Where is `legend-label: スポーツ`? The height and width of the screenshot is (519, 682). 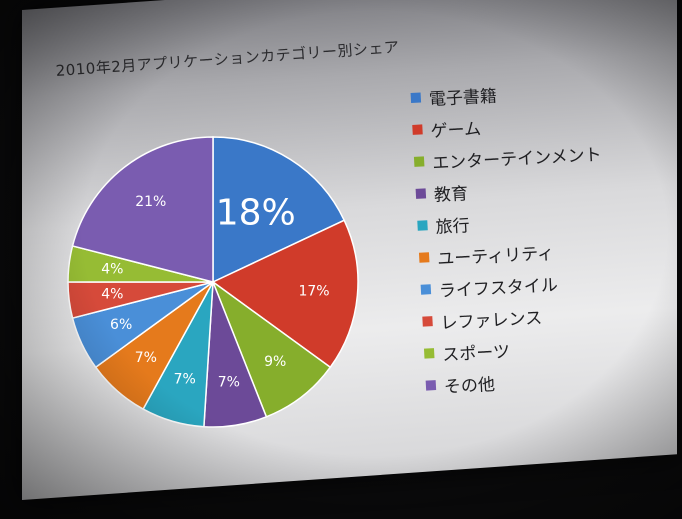 legend-label: スポーツ is located at coordinates (476, 353).